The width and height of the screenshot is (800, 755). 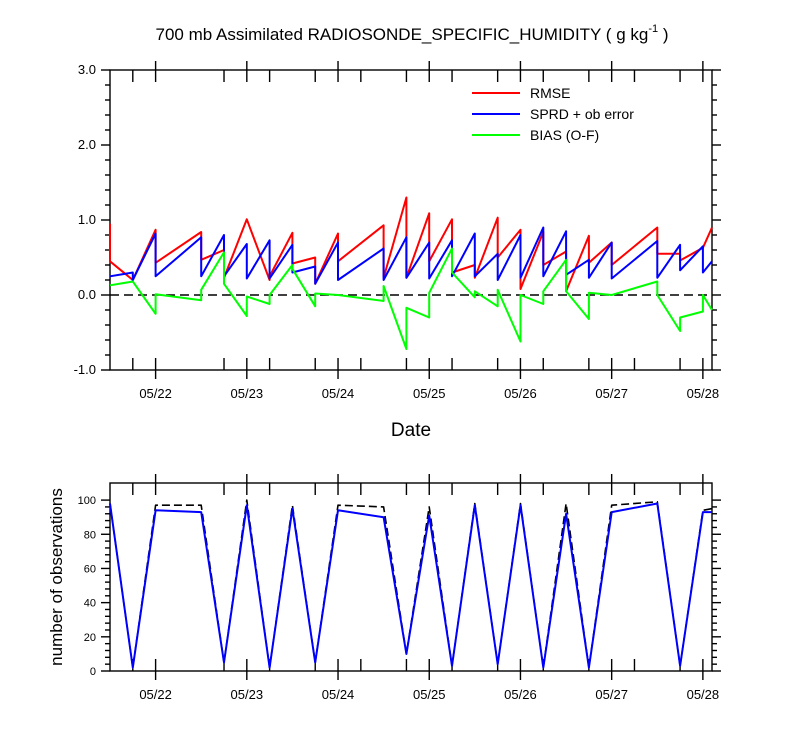 I want to click on y-tick-label: 100, so click(x=87, y=501).